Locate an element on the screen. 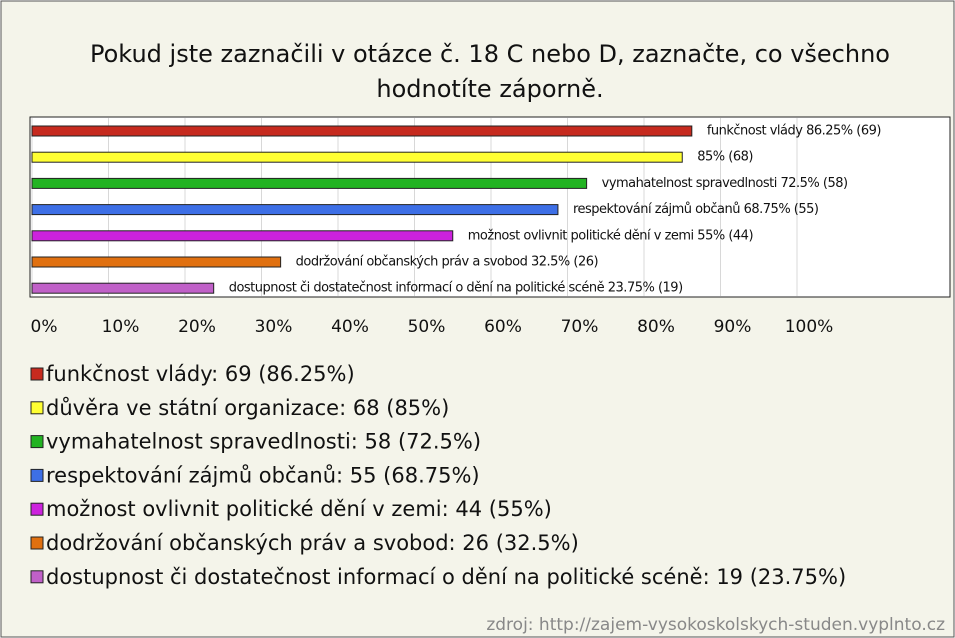 The image size is (955, 638). legend-entry: vymahatelnost spravedlnosti: 58 (72.5%) is located at coordinates (263, 442).